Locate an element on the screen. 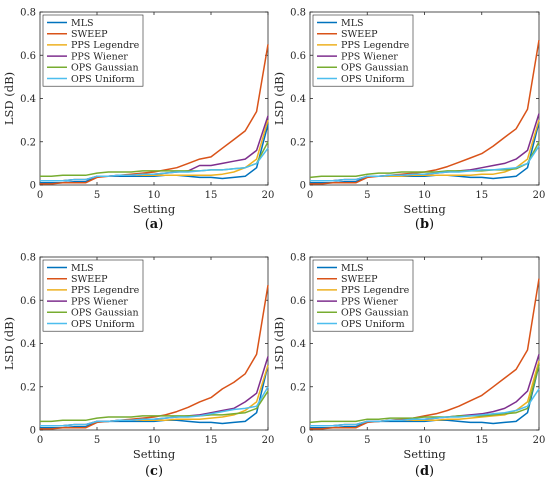 The height and width of the screenshot is (488, 550). caption-letter: c is located at coordinates (154, 471).